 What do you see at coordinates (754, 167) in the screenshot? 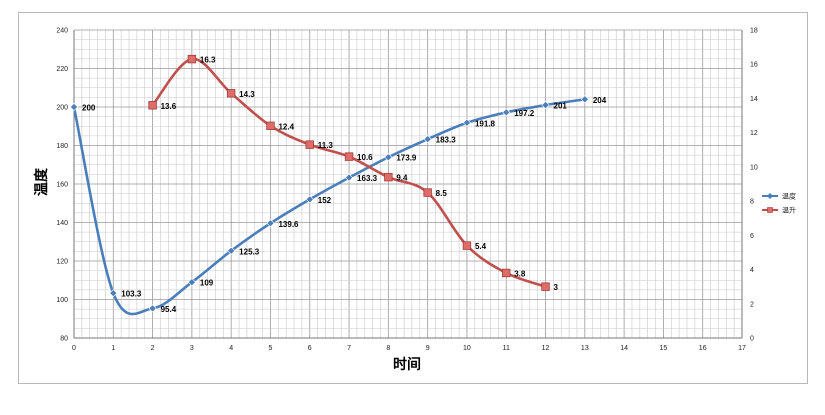
I see `y-right-tick-label: 10` at bounding box center [754, 167].